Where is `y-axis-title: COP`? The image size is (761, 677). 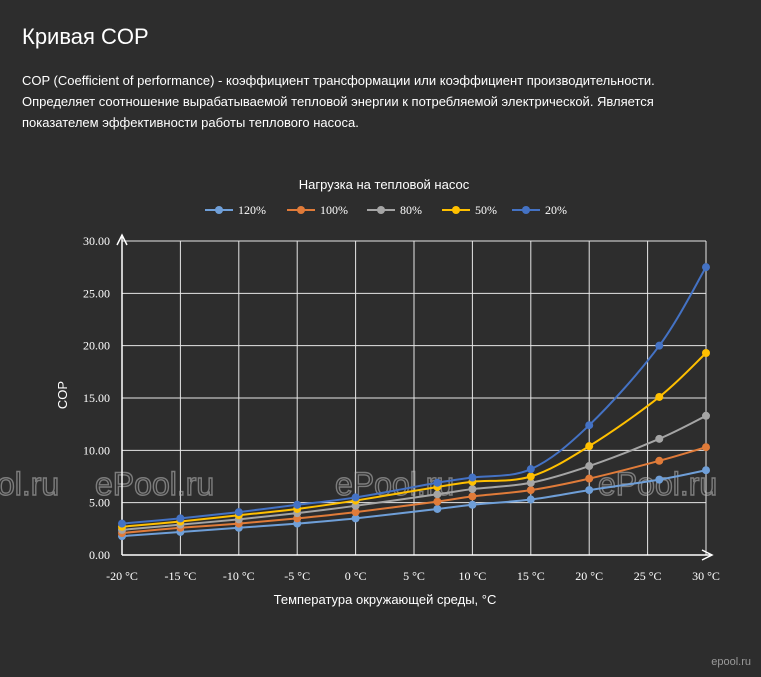
y-axis-title: COP is located at coordinates (62, 395).